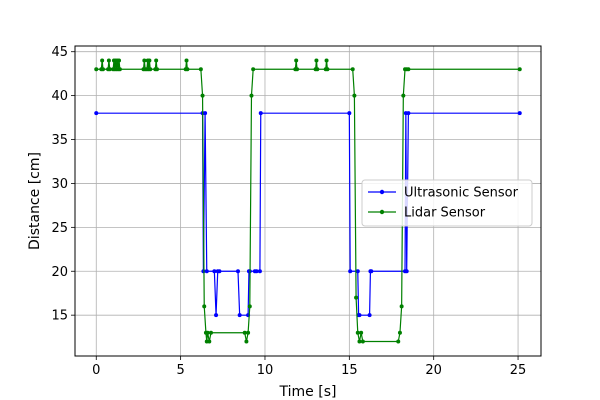 This screenshot has height=400, width=600. I want to click on y-tick-label: 20, so click(59, 272).